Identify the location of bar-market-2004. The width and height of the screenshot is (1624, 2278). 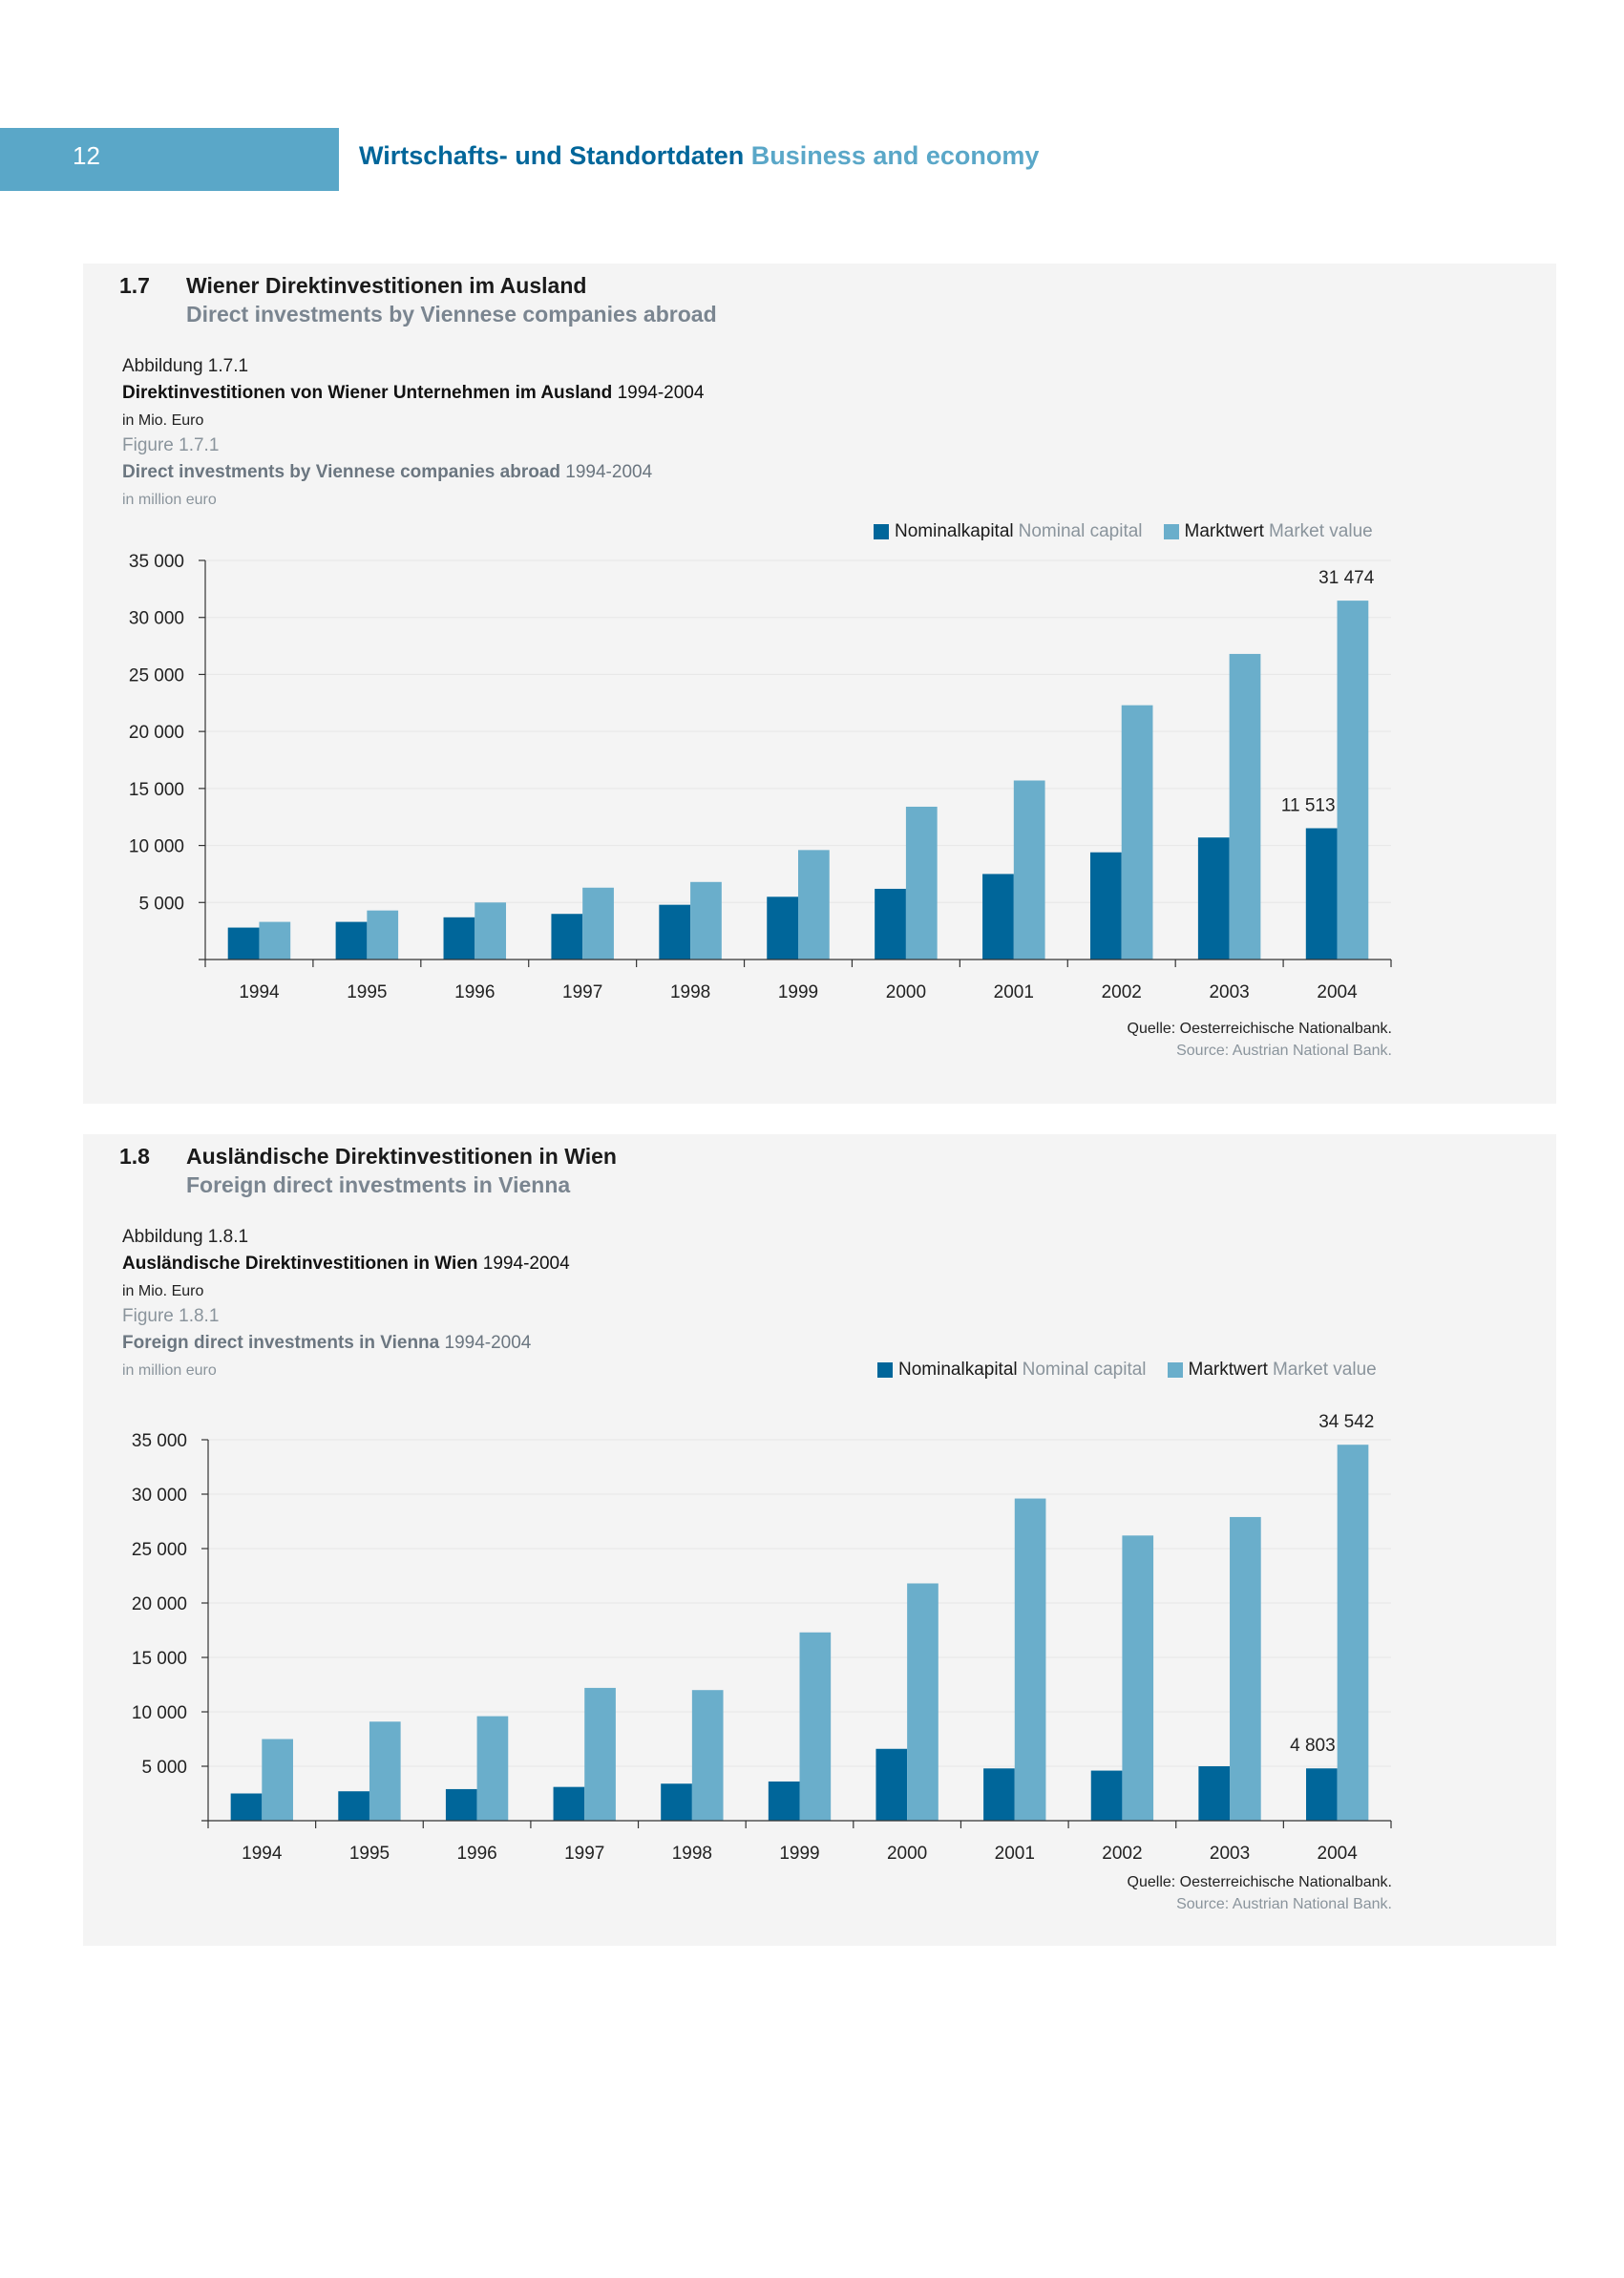
(1353, 780).